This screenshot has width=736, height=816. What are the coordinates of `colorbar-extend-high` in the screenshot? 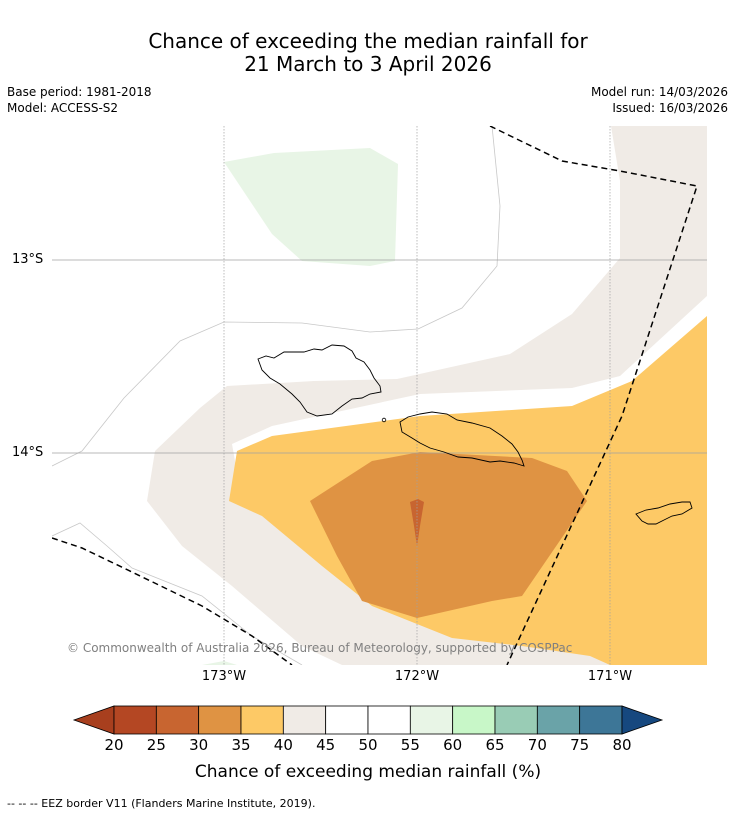 It's located at (642, 720).